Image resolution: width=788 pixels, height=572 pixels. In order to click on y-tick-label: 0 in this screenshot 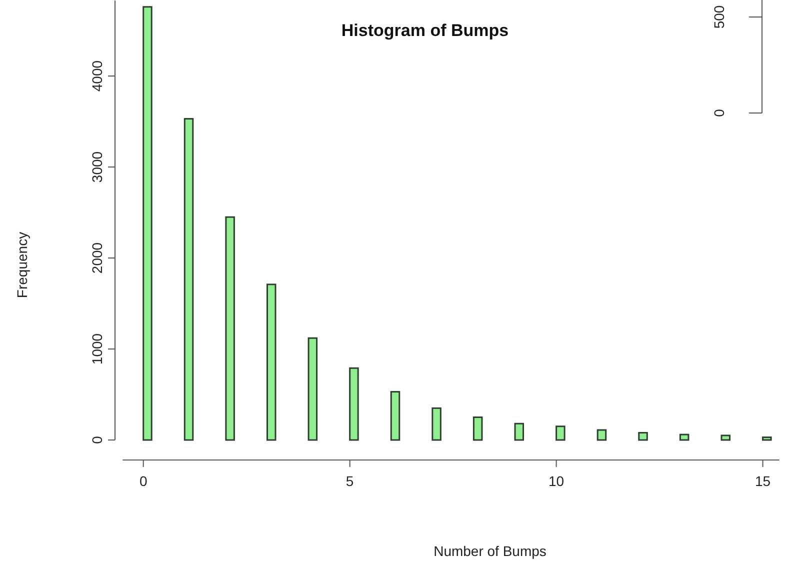, I will do `click(97, 440)`.